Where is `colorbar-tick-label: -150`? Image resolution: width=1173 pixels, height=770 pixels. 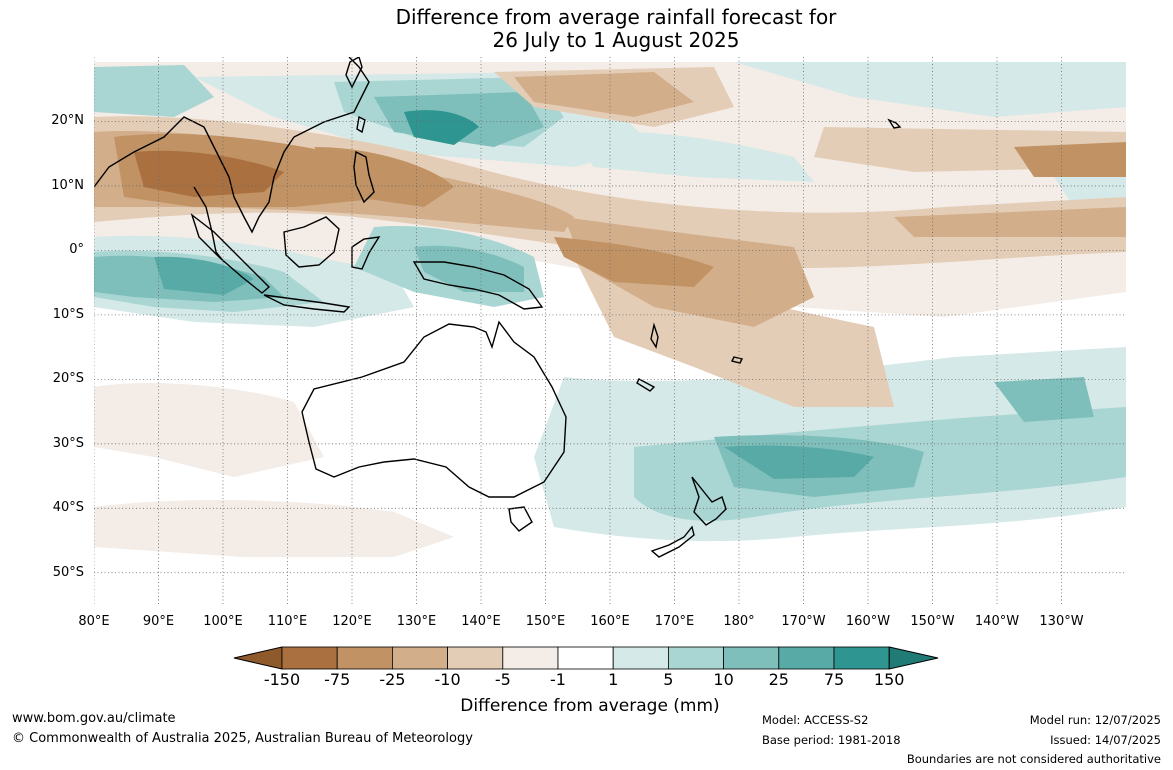 colorbar-tick-label: -150 is located at coordinates (282, 679).